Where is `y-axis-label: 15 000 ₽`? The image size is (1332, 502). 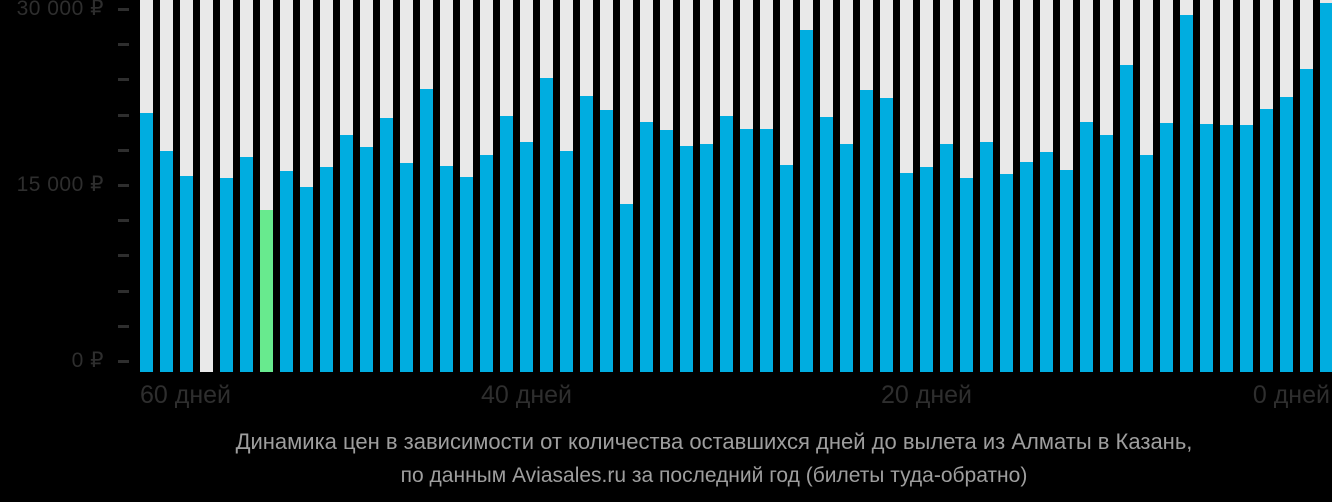 y-axis-label: 15 000 ₽ is located at coordinates (60, 184).